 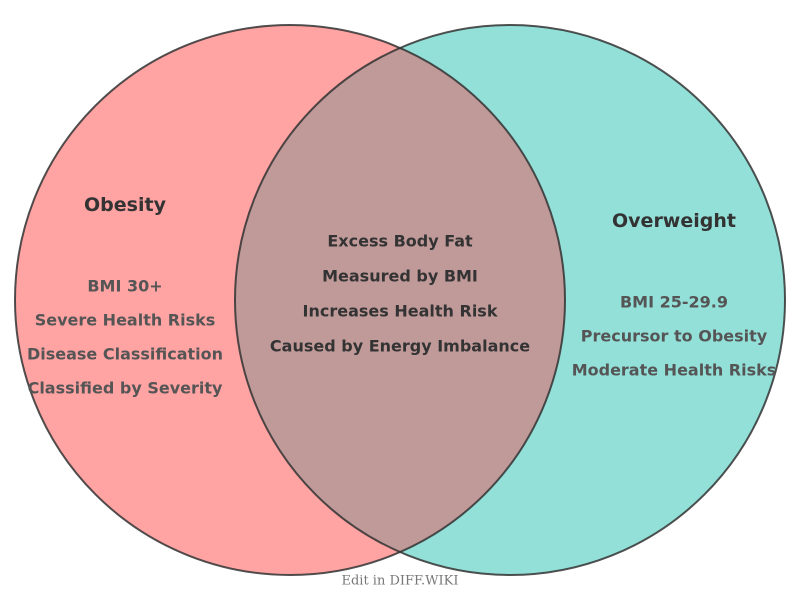 What do you see at coordinates (125, 320) in the screenshot?
I see `obesity-item: Severe Health Risks` at bounding box center [125, 320].